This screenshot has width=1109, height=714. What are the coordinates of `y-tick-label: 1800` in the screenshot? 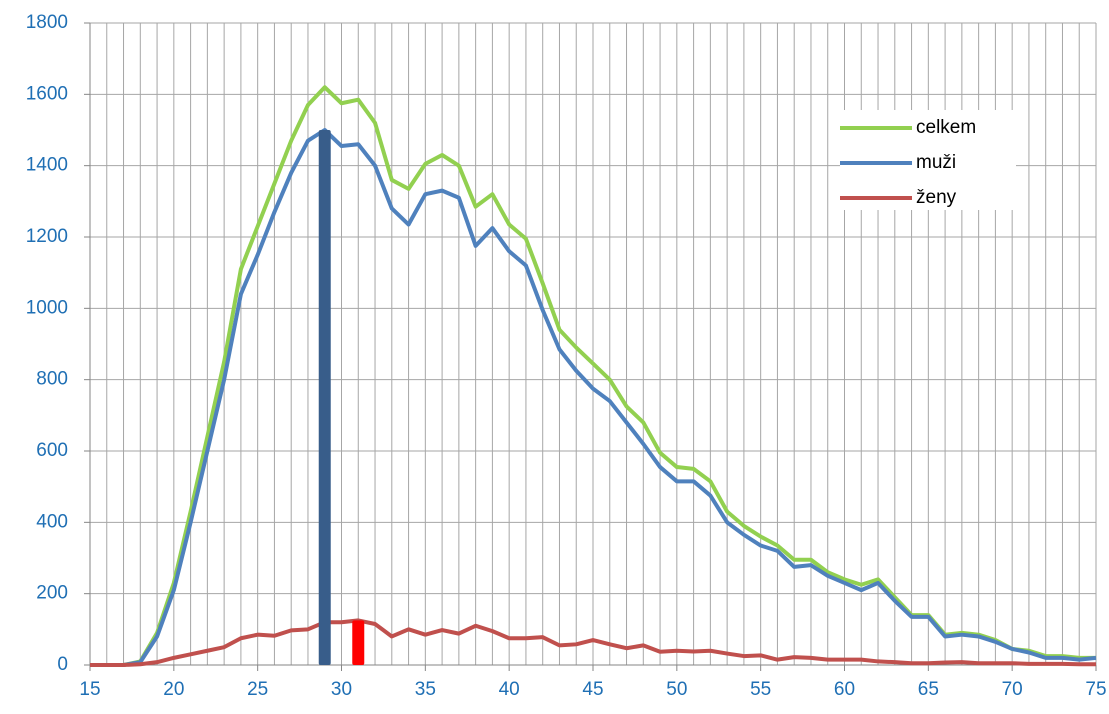 It's located at (47, 22).